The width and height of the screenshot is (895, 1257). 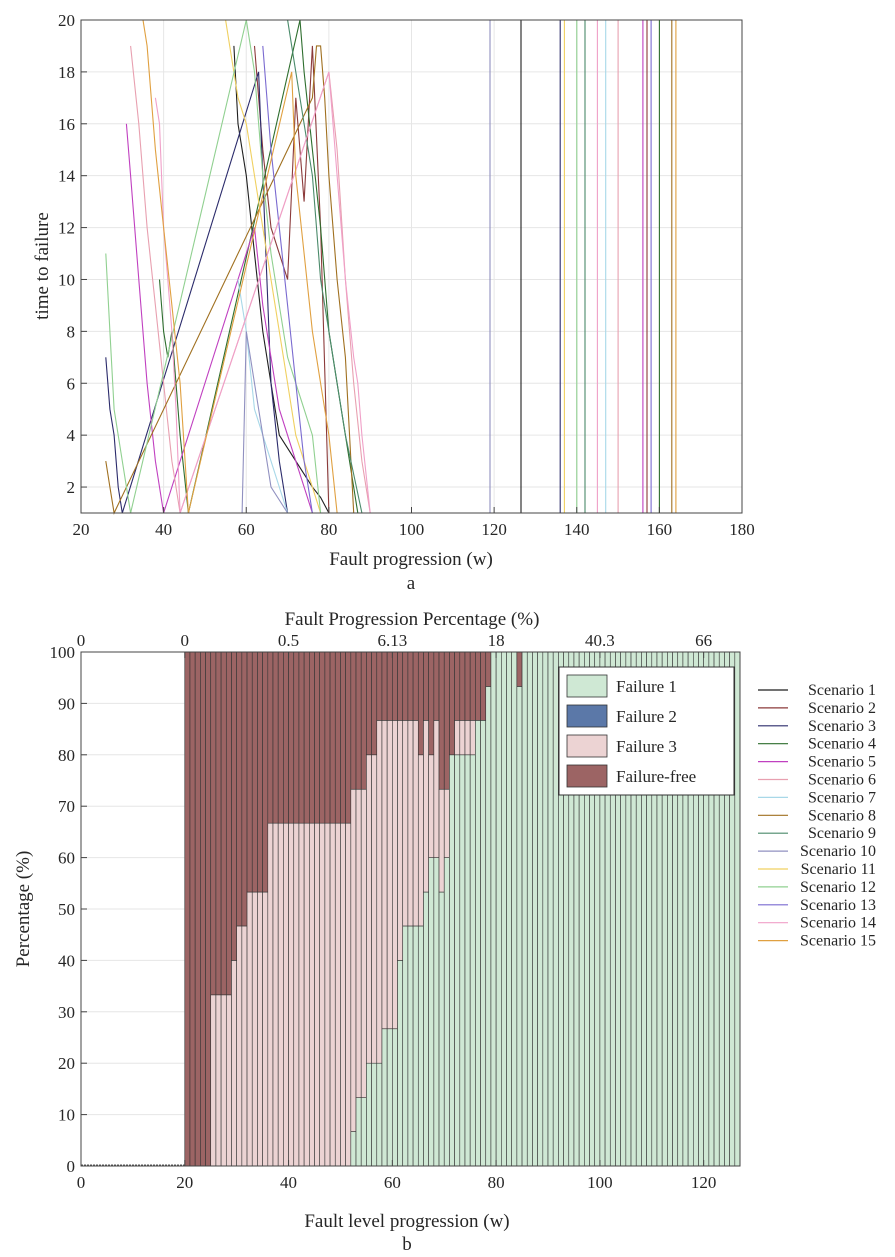 I want to click on panel-b-top-tick-label: 0, so click(x=185, y=640).